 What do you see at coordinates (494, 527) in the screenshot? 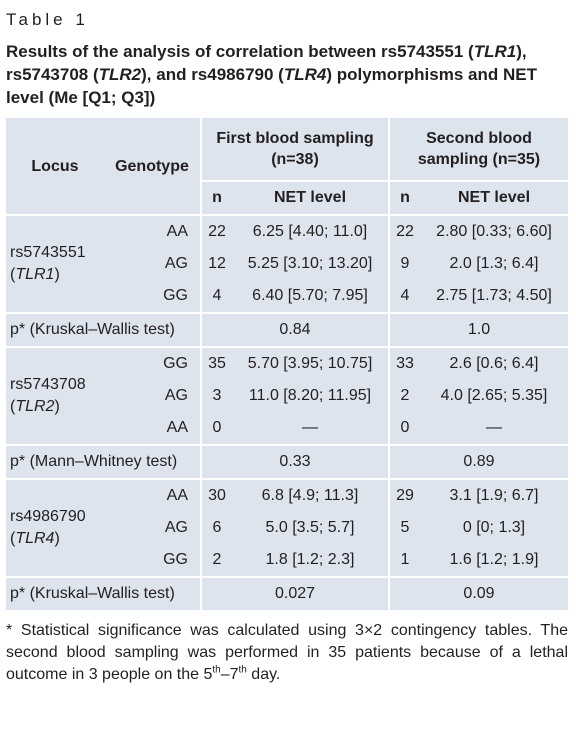
I see `net-cell: 0 [0; 1.3]` at bounding box center [494, 527].